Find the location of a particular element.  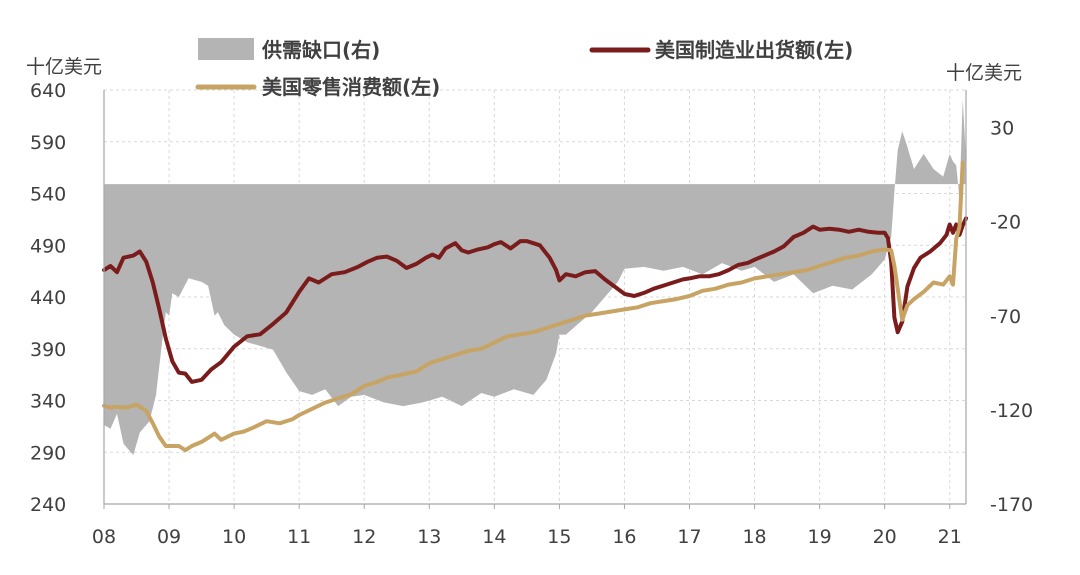

x-tick-label: 14 is located at coordinates (494, 537).